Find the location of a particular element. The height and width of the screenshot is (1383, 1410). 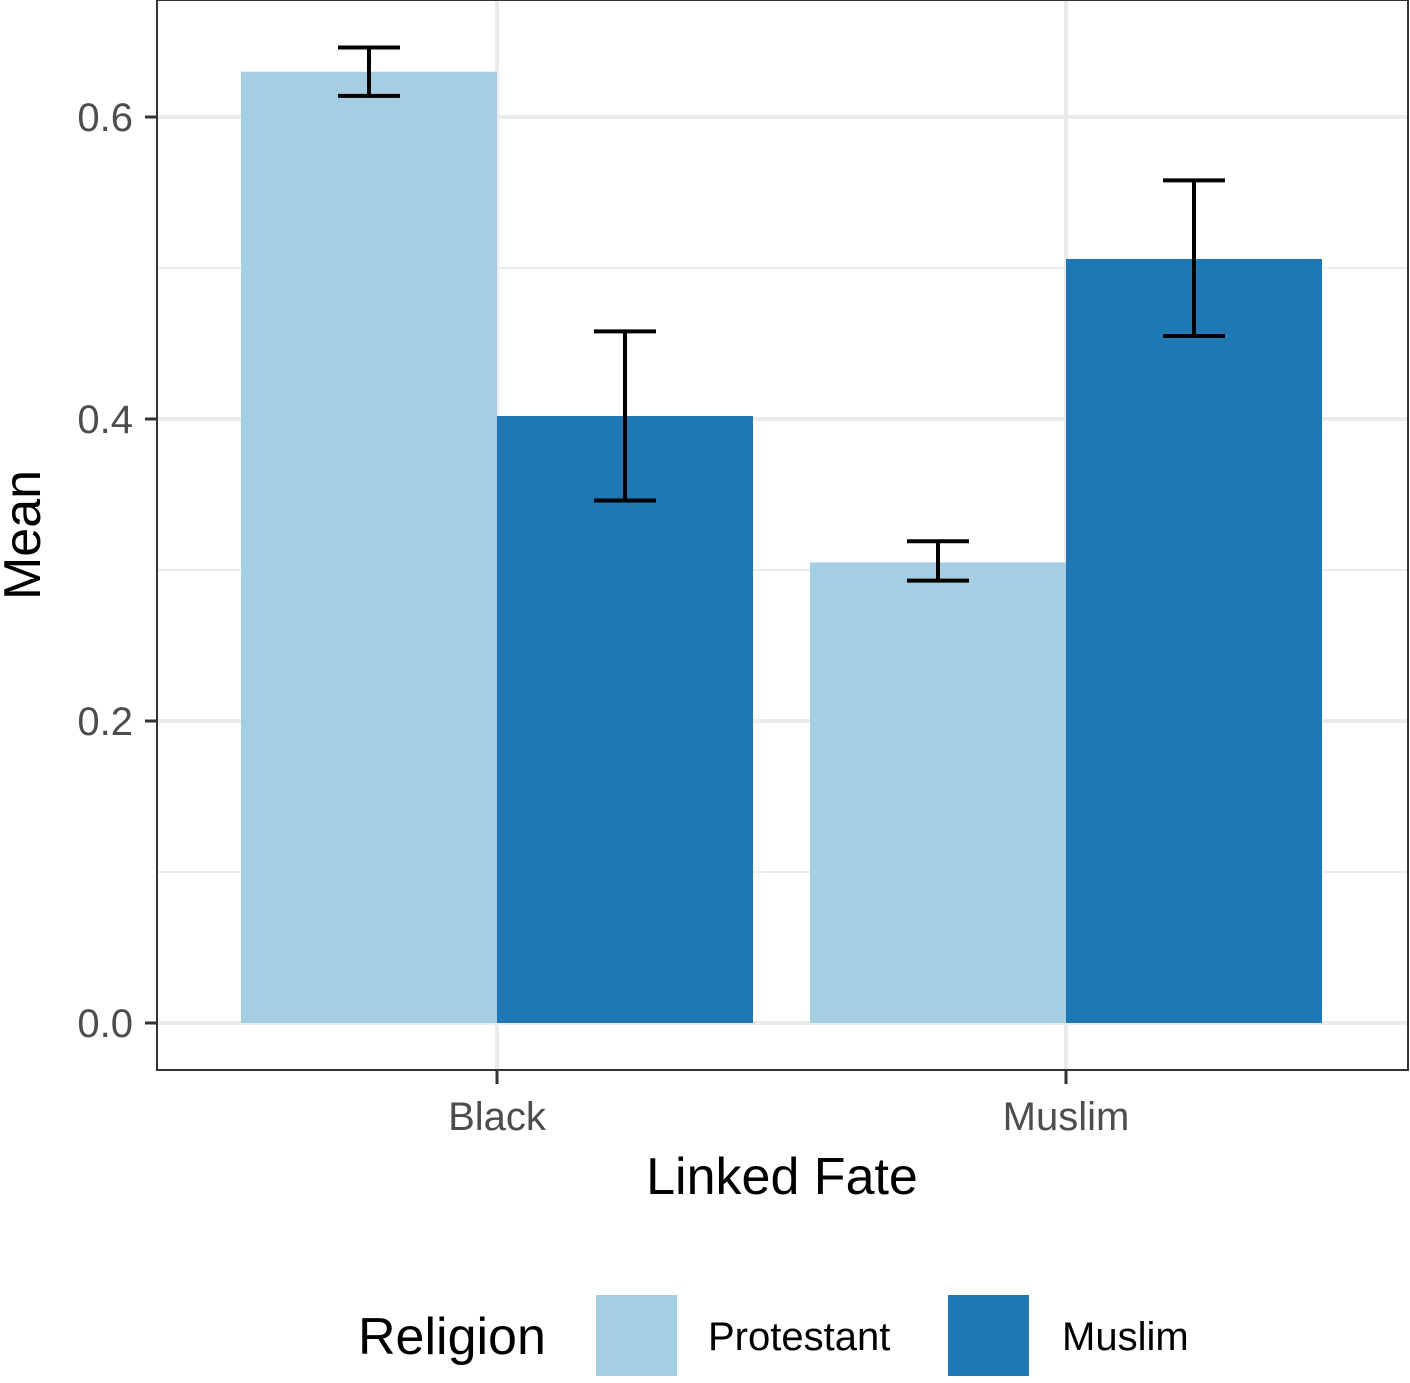

error-bar-muslim-muslim is located at coordinates (1194, 258).